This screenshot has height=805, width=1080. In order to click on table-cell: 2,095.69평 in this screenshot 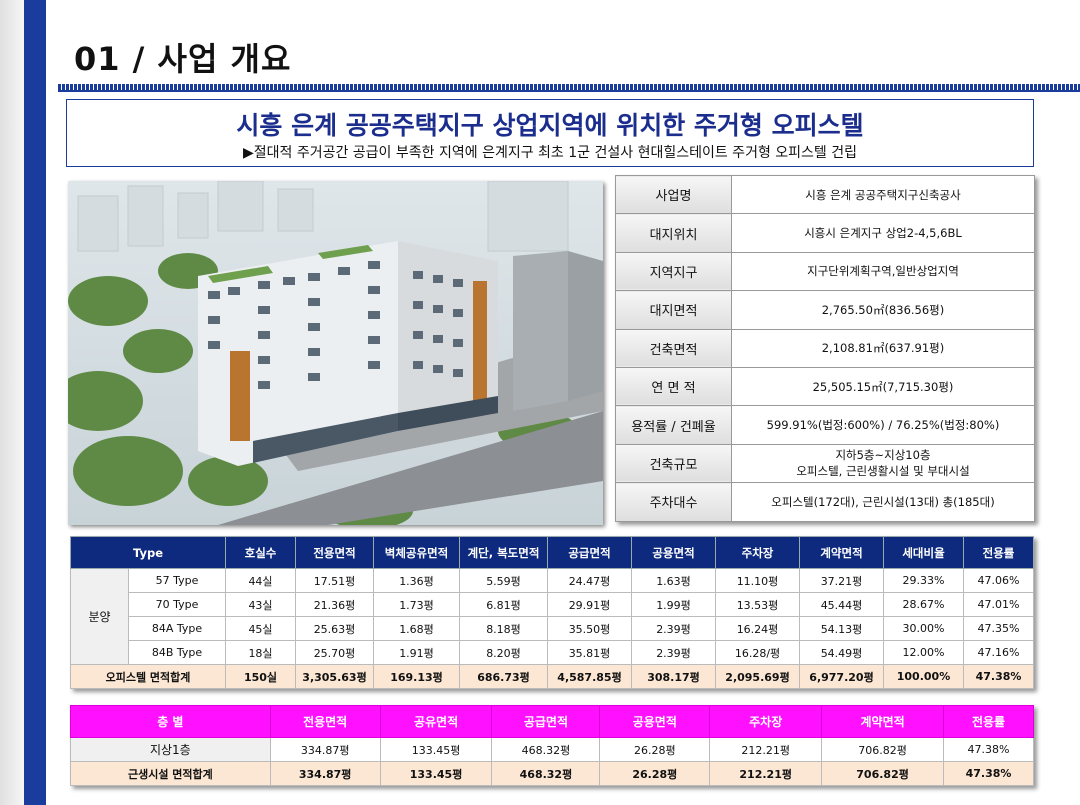, I will do `click(757, 676)`.